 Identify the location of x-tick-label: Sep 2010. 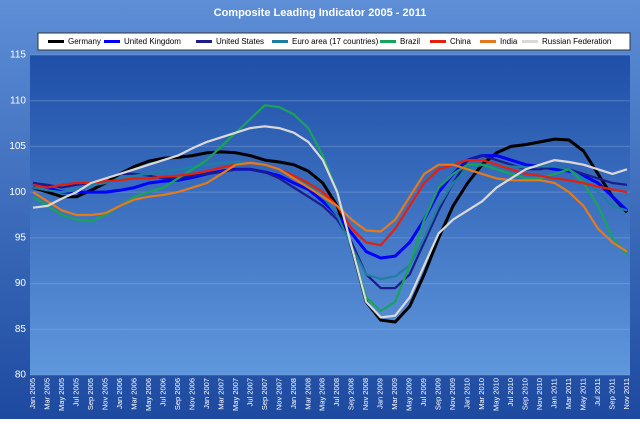
(525, 394).